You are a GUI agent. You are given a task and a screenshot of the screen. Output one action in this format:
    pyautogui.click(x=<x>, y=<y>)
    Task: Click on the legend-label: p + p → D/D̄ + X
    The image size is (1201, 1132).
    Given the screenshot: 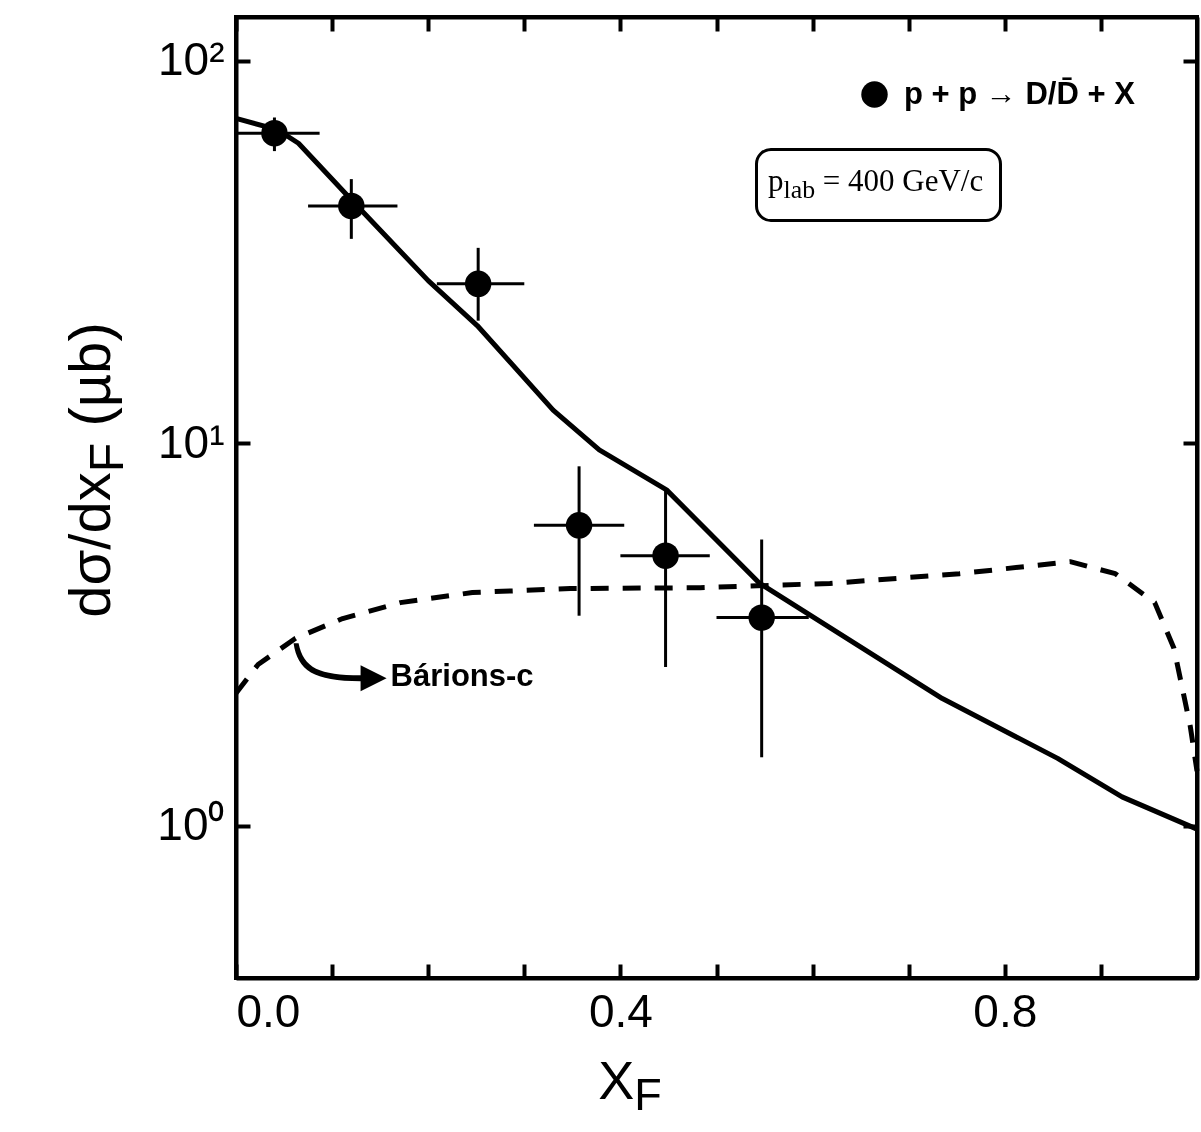 What is the action you would take?
    pyautogui.click(x=1020, y=93)
    